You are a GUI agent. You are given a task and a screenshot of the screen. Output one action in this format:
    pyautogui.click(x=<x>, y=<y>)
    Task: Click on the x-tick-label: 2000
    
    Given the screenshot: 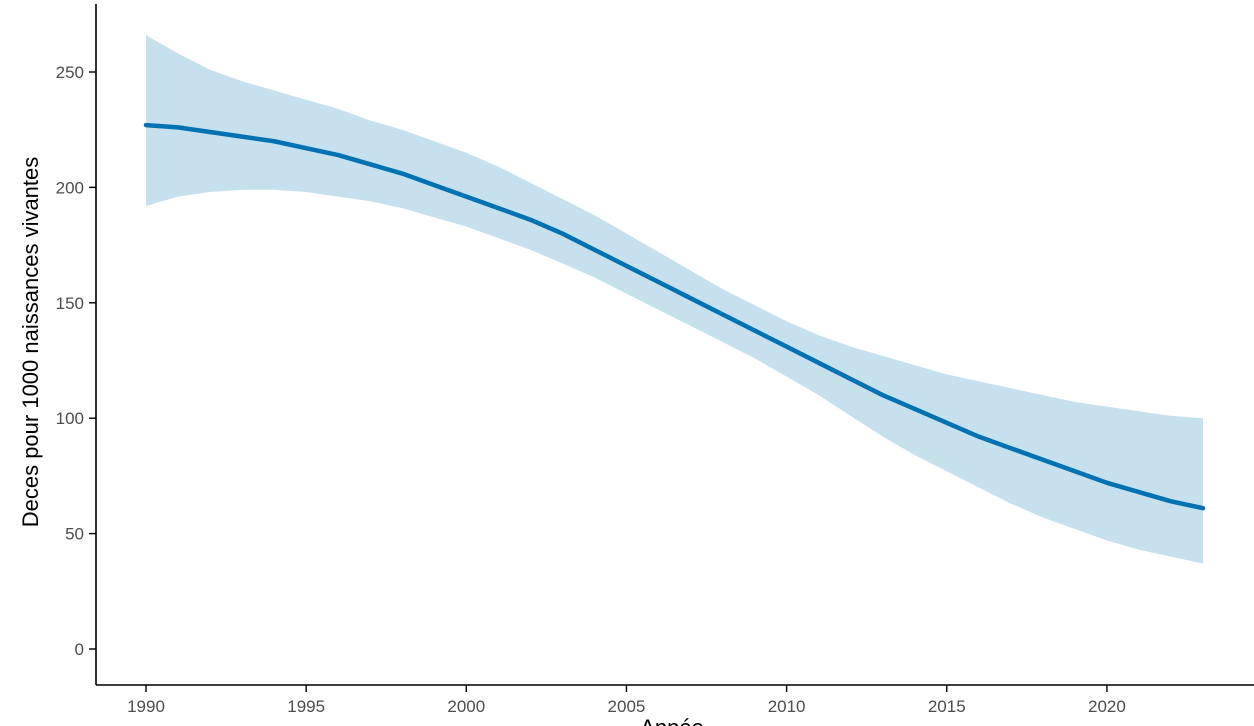 What is the action you would take?
    pyautogui.click(x=466, y=706)
    